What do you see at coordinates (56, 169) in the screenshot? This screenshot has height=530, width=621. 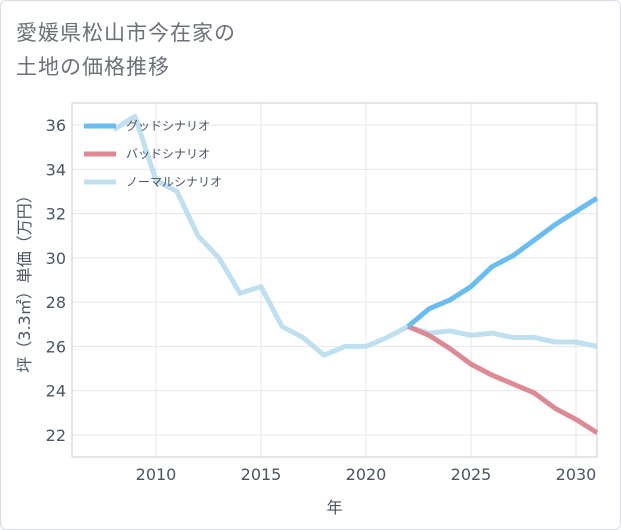 I see `y-tick-label: 34` at bounding box center [56, 169].